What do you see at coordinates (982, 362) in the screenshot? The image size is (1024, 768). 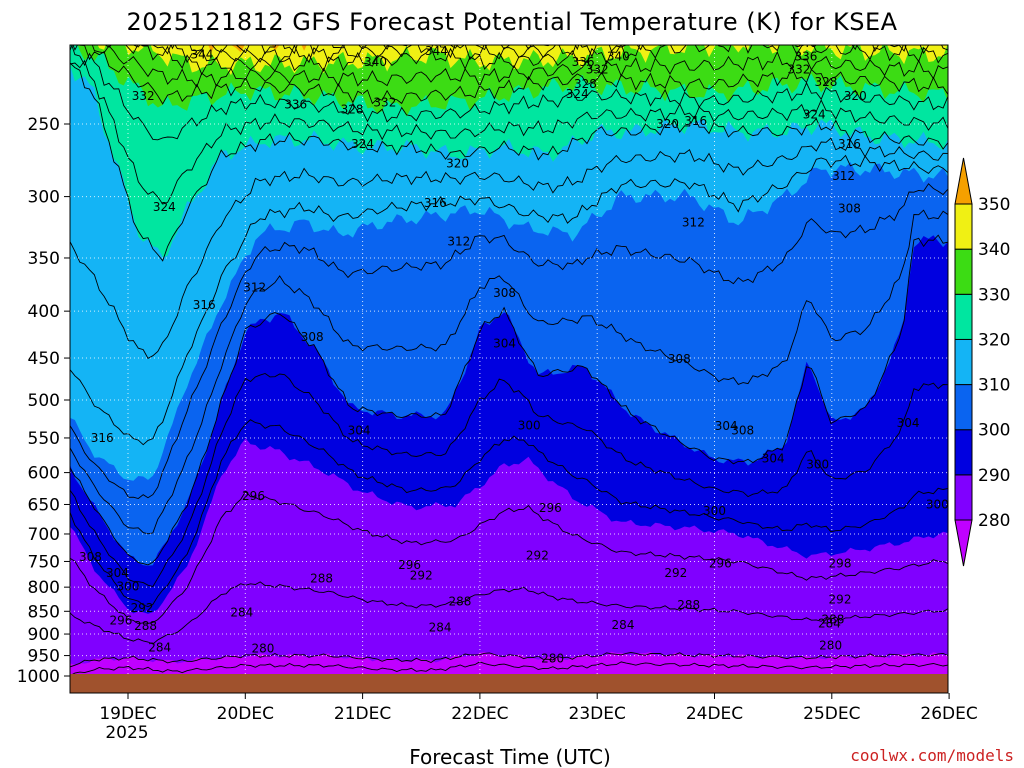 I see `colorbar: 280 290 300 310 320 330 340 350` at bounding box center [982, 362].